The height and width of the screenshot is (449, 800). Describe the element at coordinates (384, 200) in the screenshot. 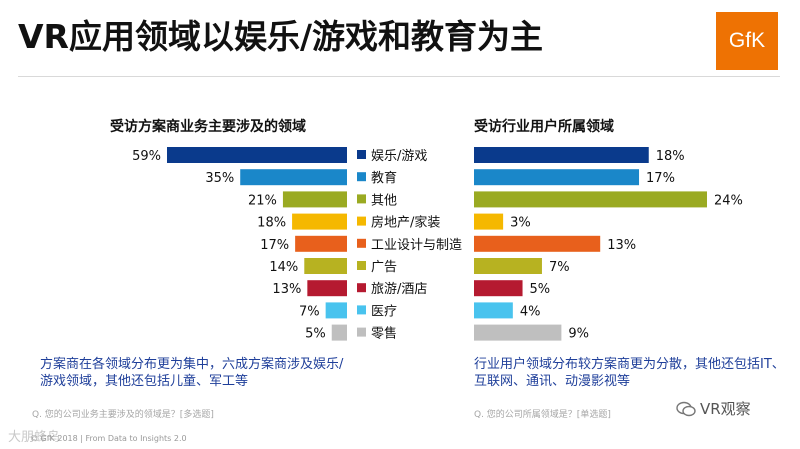

I see `legend-label: 其他` at that location.